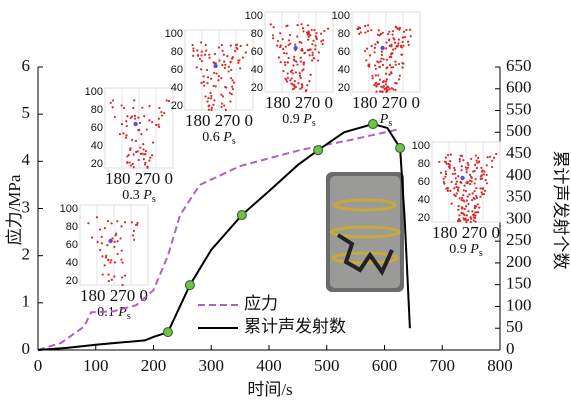  Describe the element at coordinates (38, 365) in the screenshot. I see `x-tick-label: 0` at that location.